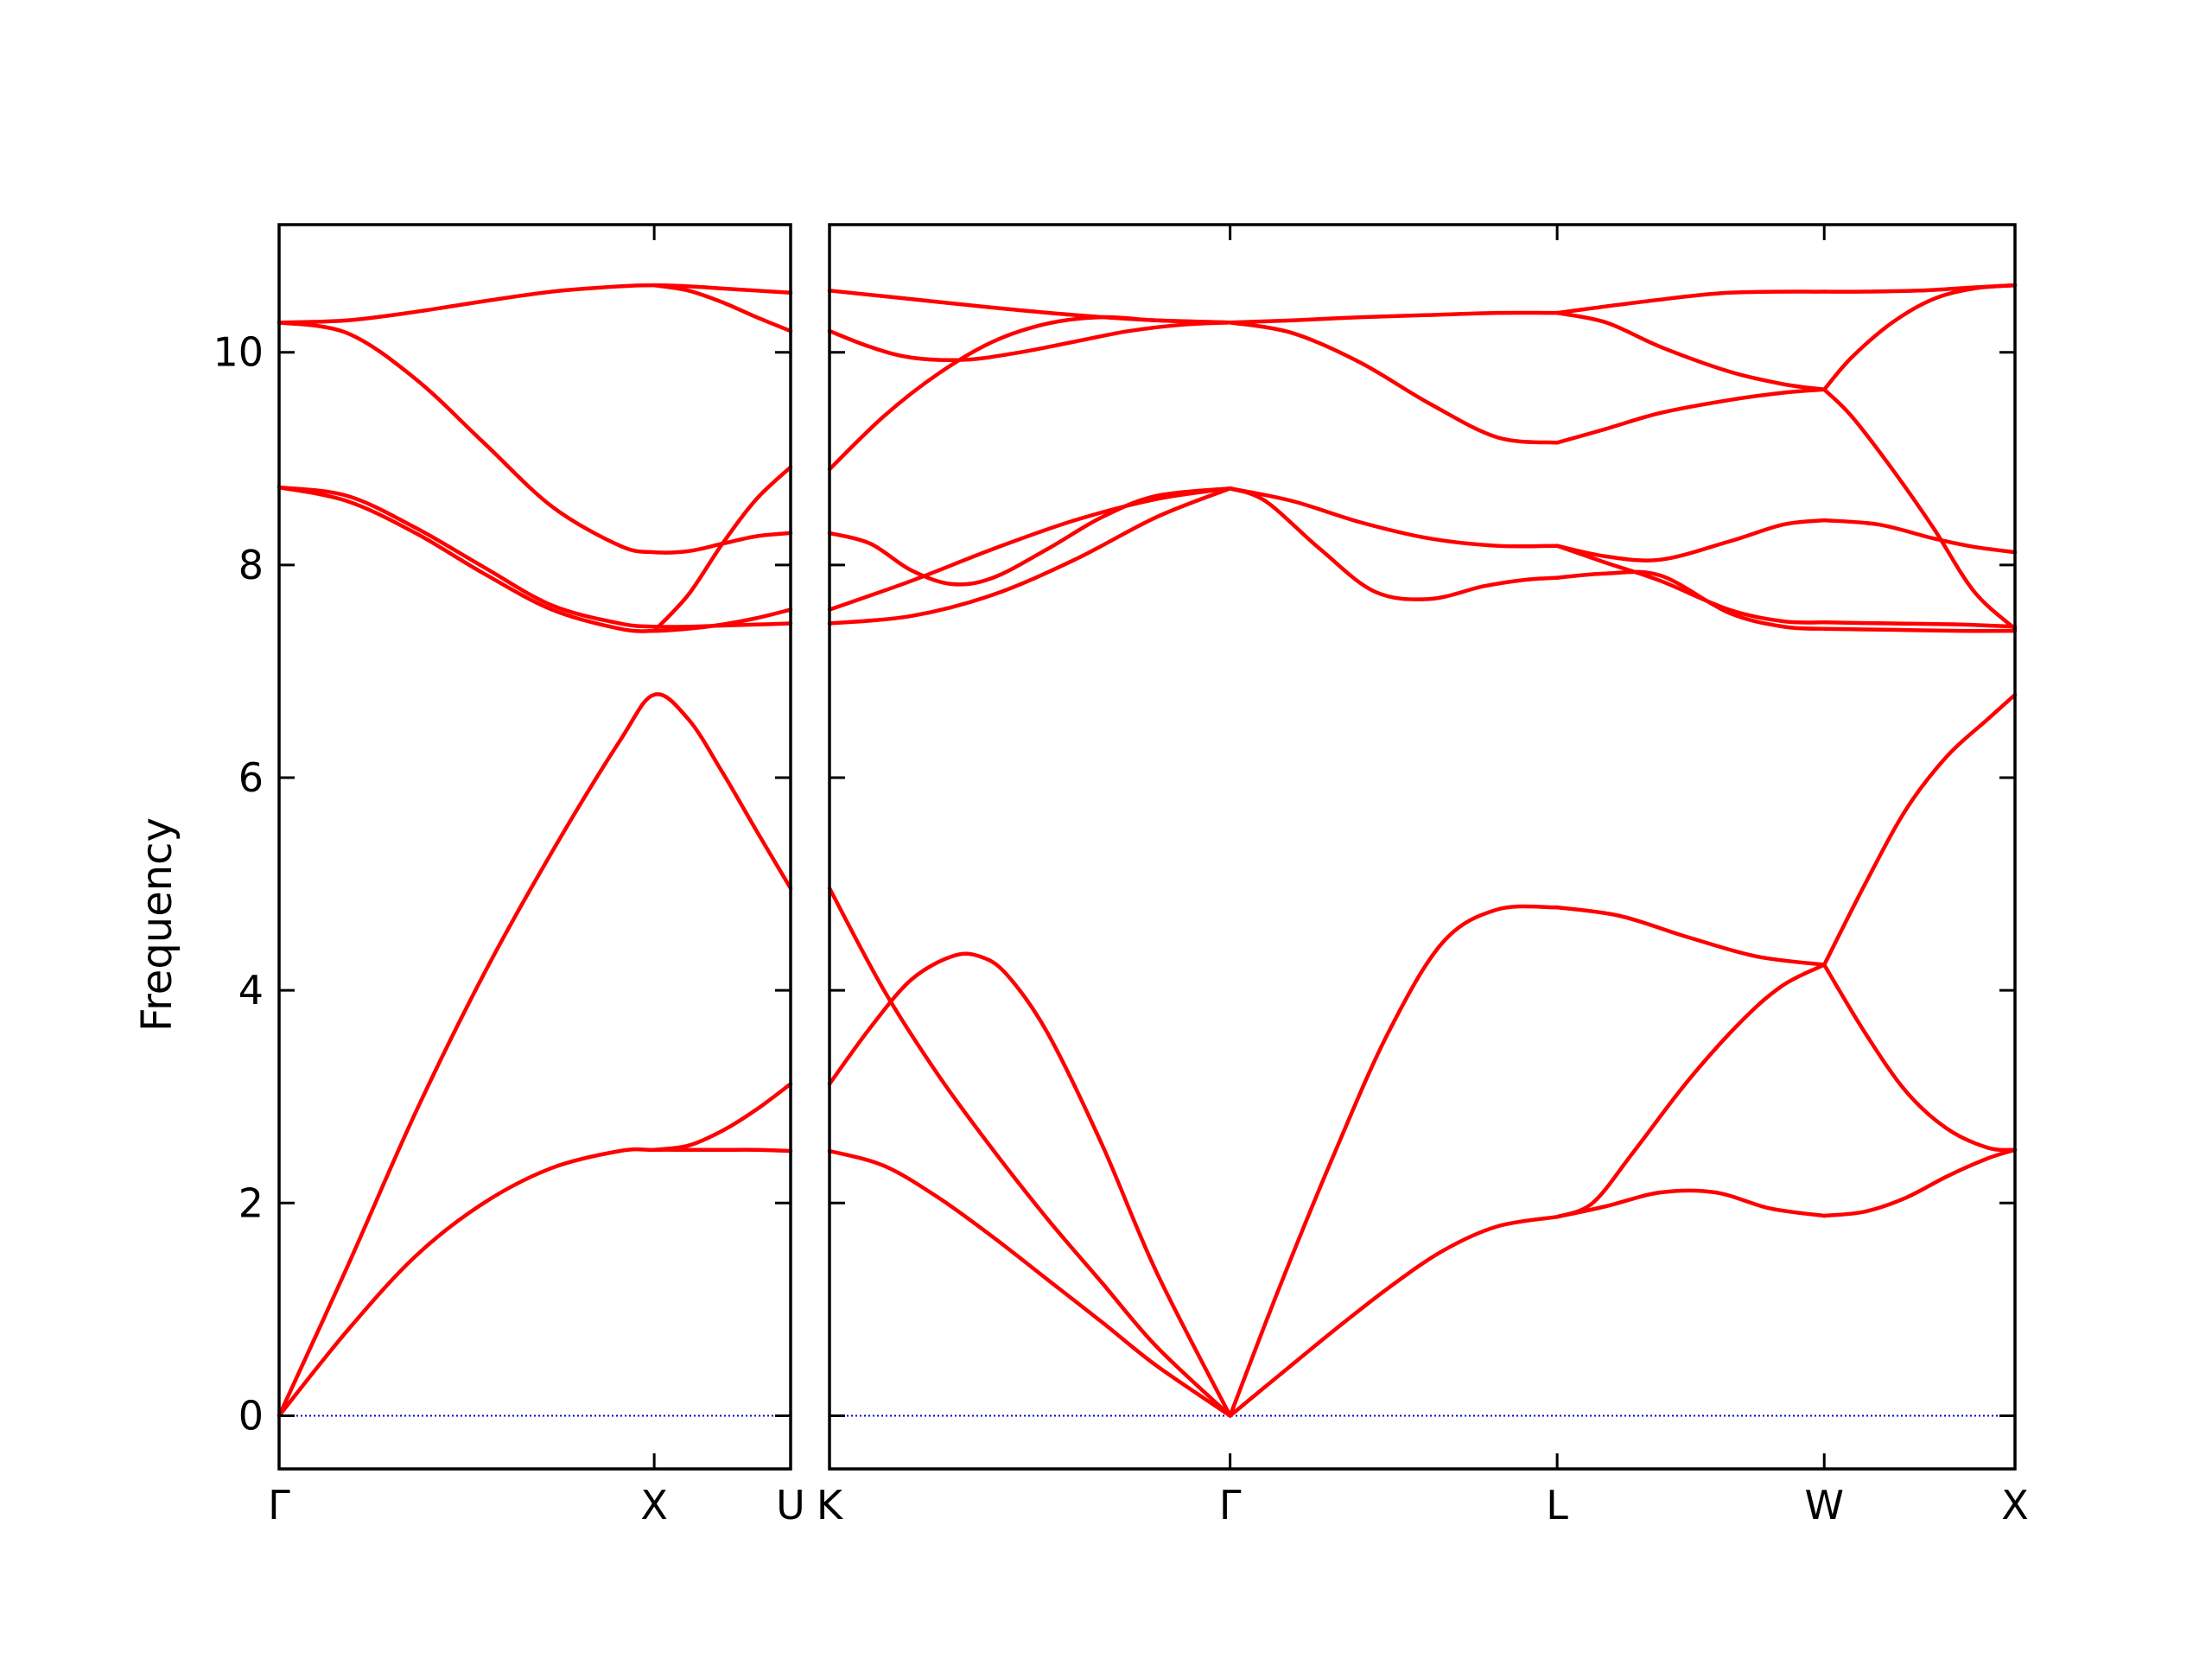  I want to click on y-axis-label: Frequency, so click(157, 924).